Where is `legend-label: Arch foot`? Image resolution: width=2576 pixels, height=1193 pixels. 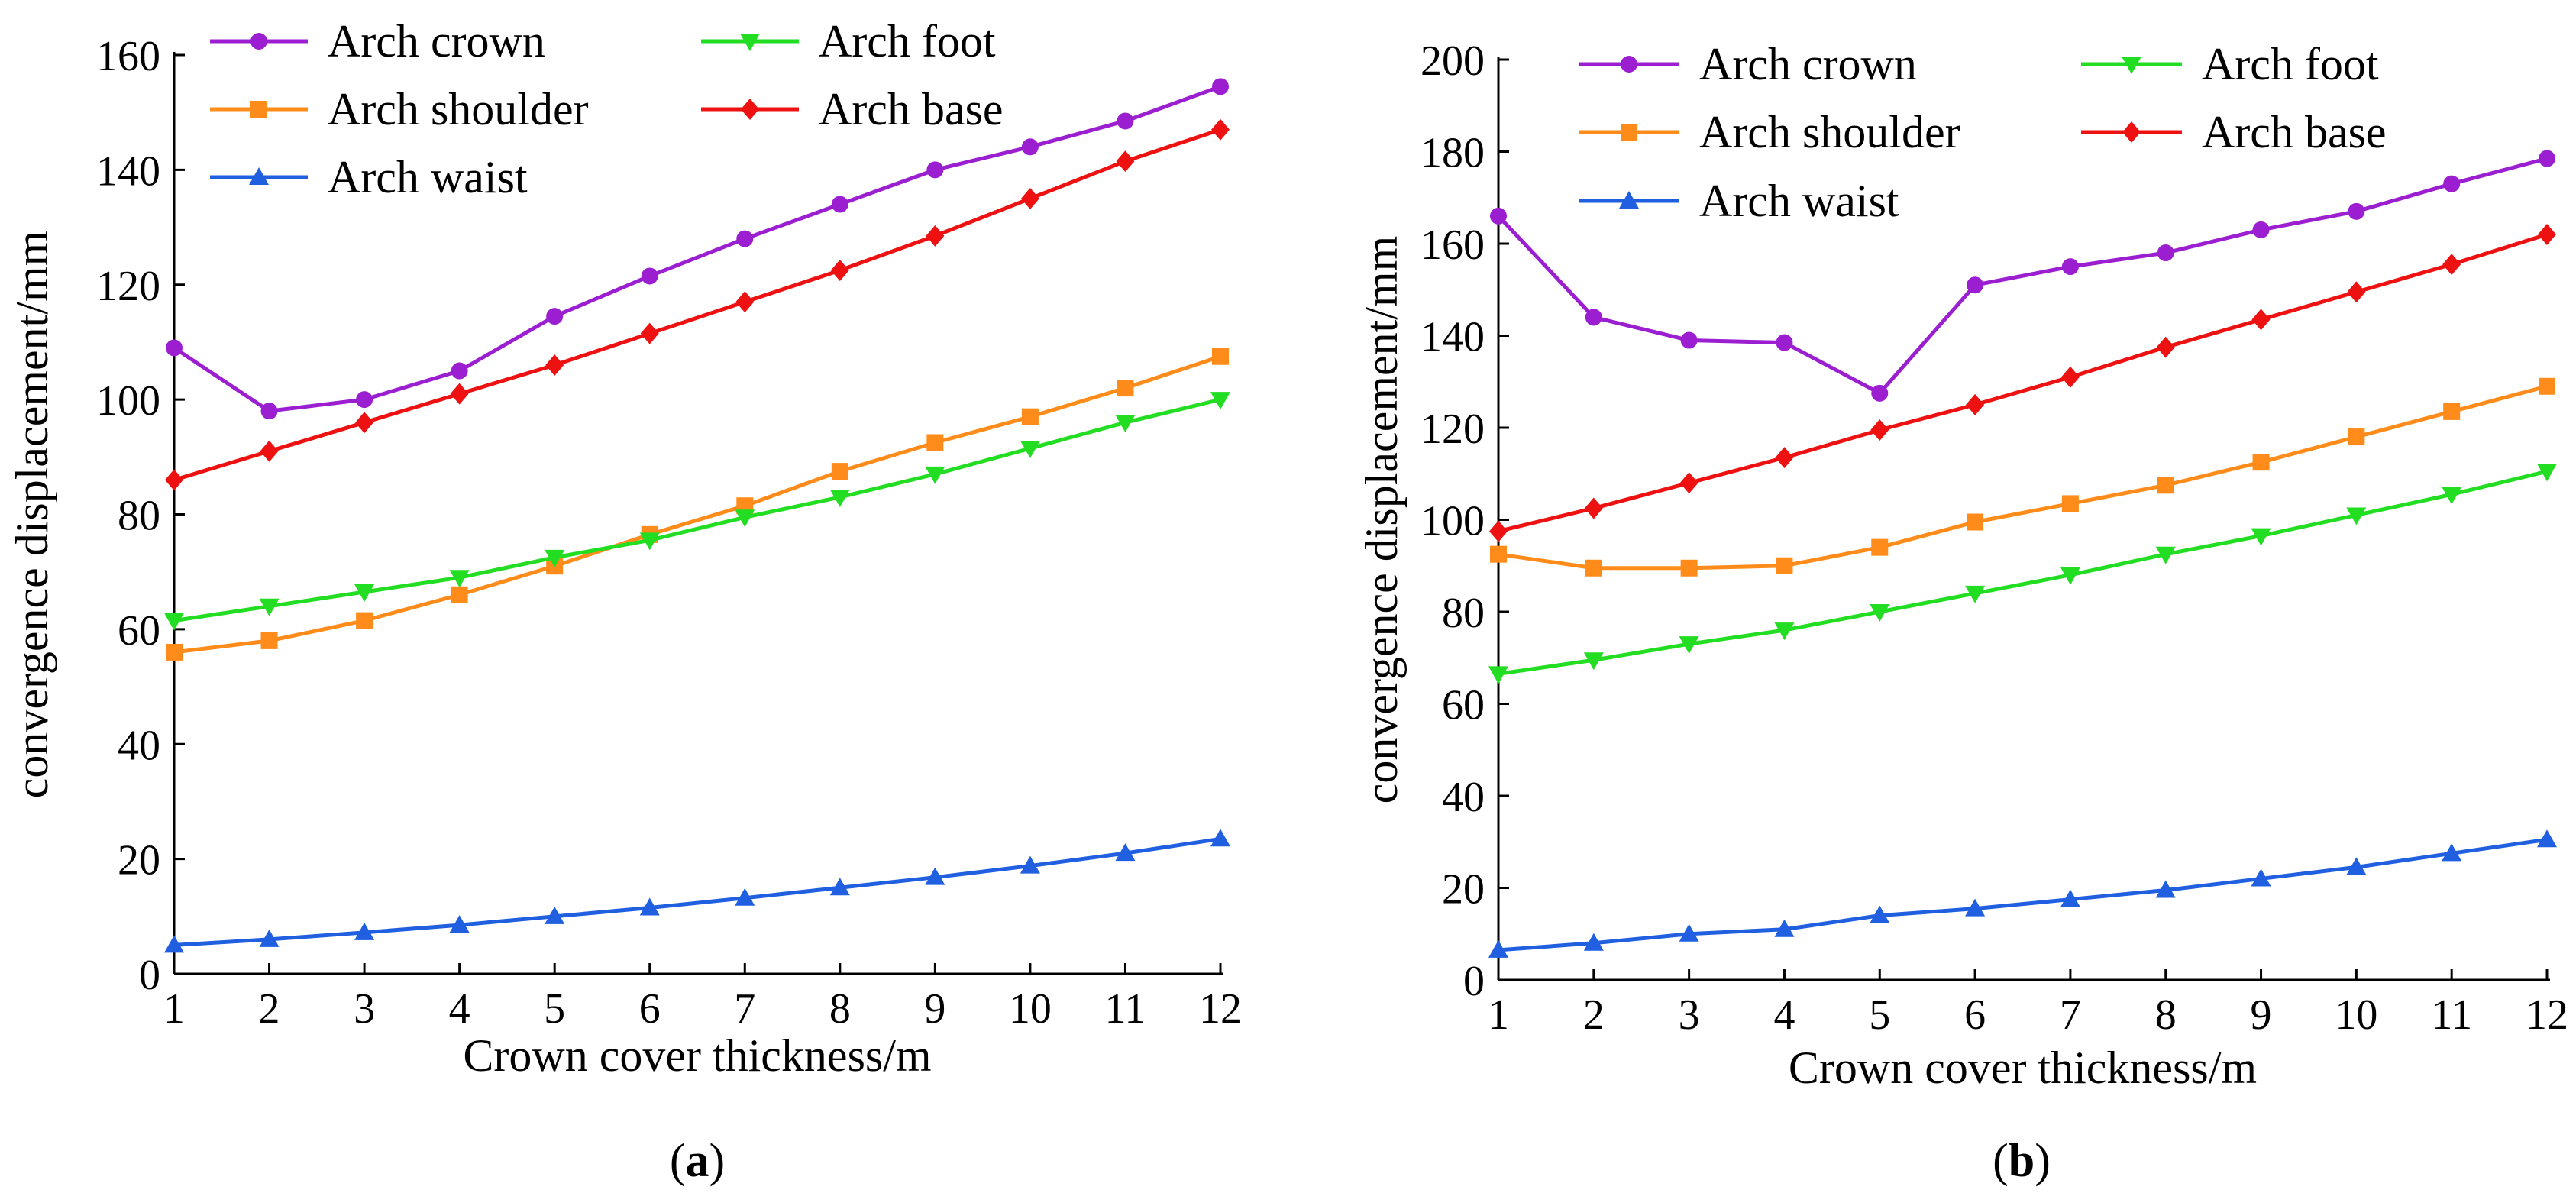
legend-label: Arch foot is located at coordinates (907, 41).